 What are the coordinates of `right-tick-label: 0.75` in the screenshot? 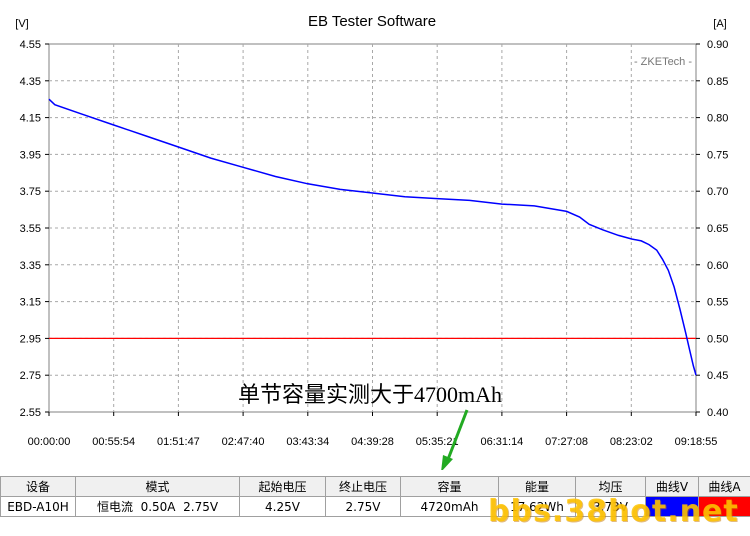 It's located at (717, 155).